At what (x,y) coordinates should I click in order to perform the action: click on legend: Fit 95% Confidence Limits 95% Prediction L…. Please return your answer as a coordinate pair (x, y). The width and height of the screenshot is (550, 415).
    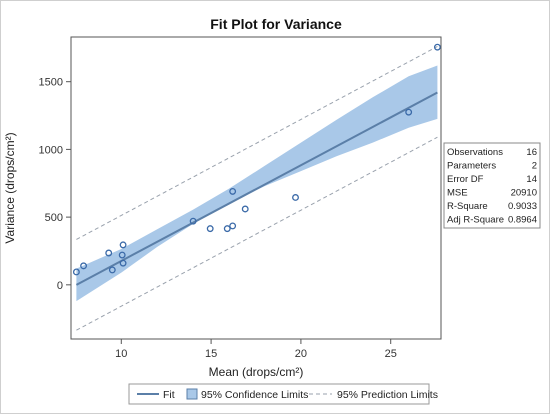
    Looking at the image, I should click on (283, 394).